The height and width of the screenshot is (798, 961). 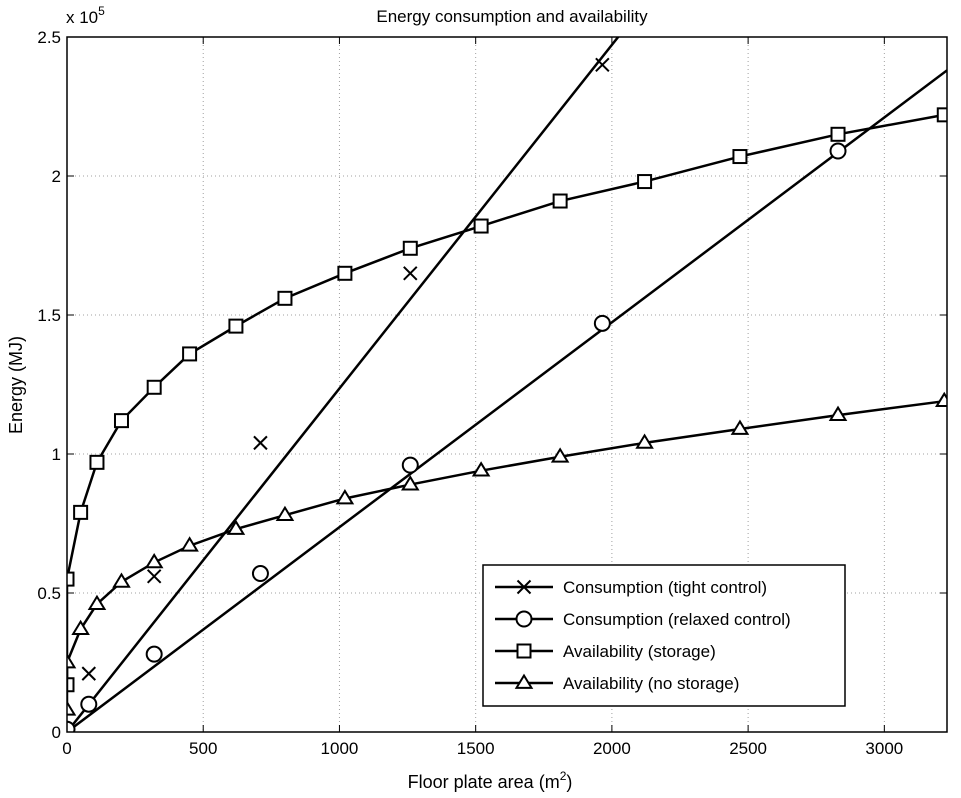 I want to click on legend-label: Consumption (relaxed control), so click(x=677, y=619).